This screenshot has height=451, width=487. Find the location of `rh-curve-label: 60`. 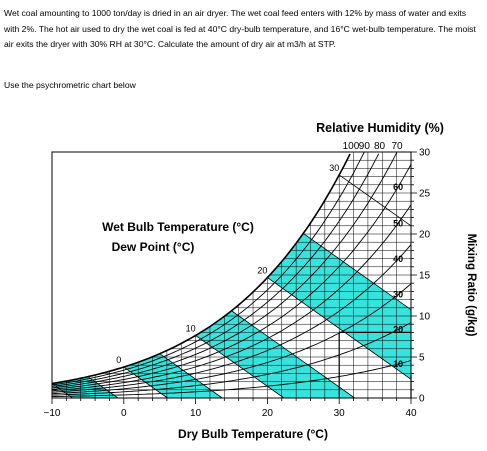

rh-curve-label: 60 is located at coordinates (398, 187).